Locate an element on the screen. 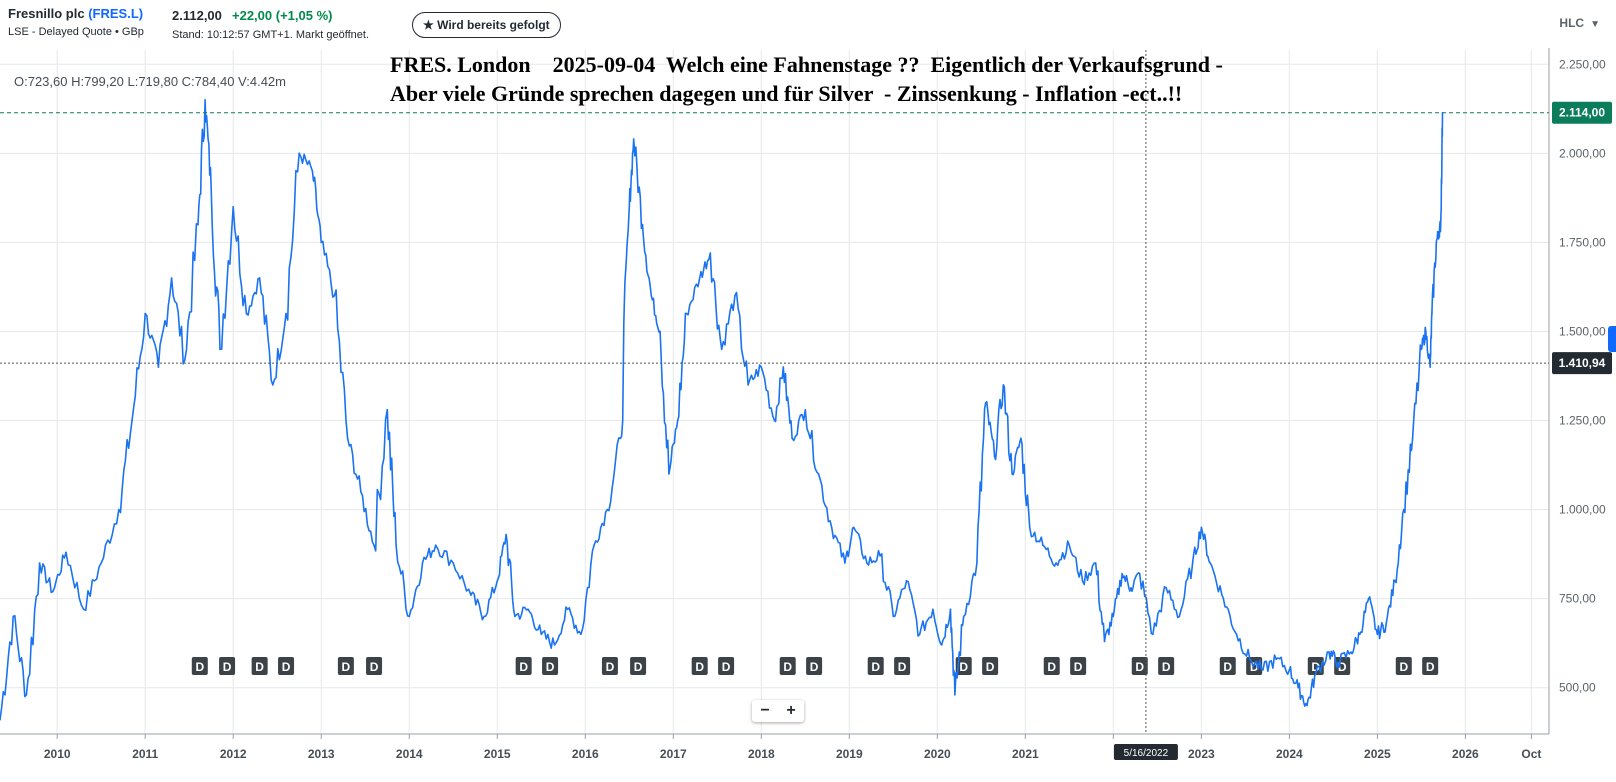 This screenshot has width=1616, height=782. y-tick-label: 1.500,00 is located at coordinates (1582, 331).